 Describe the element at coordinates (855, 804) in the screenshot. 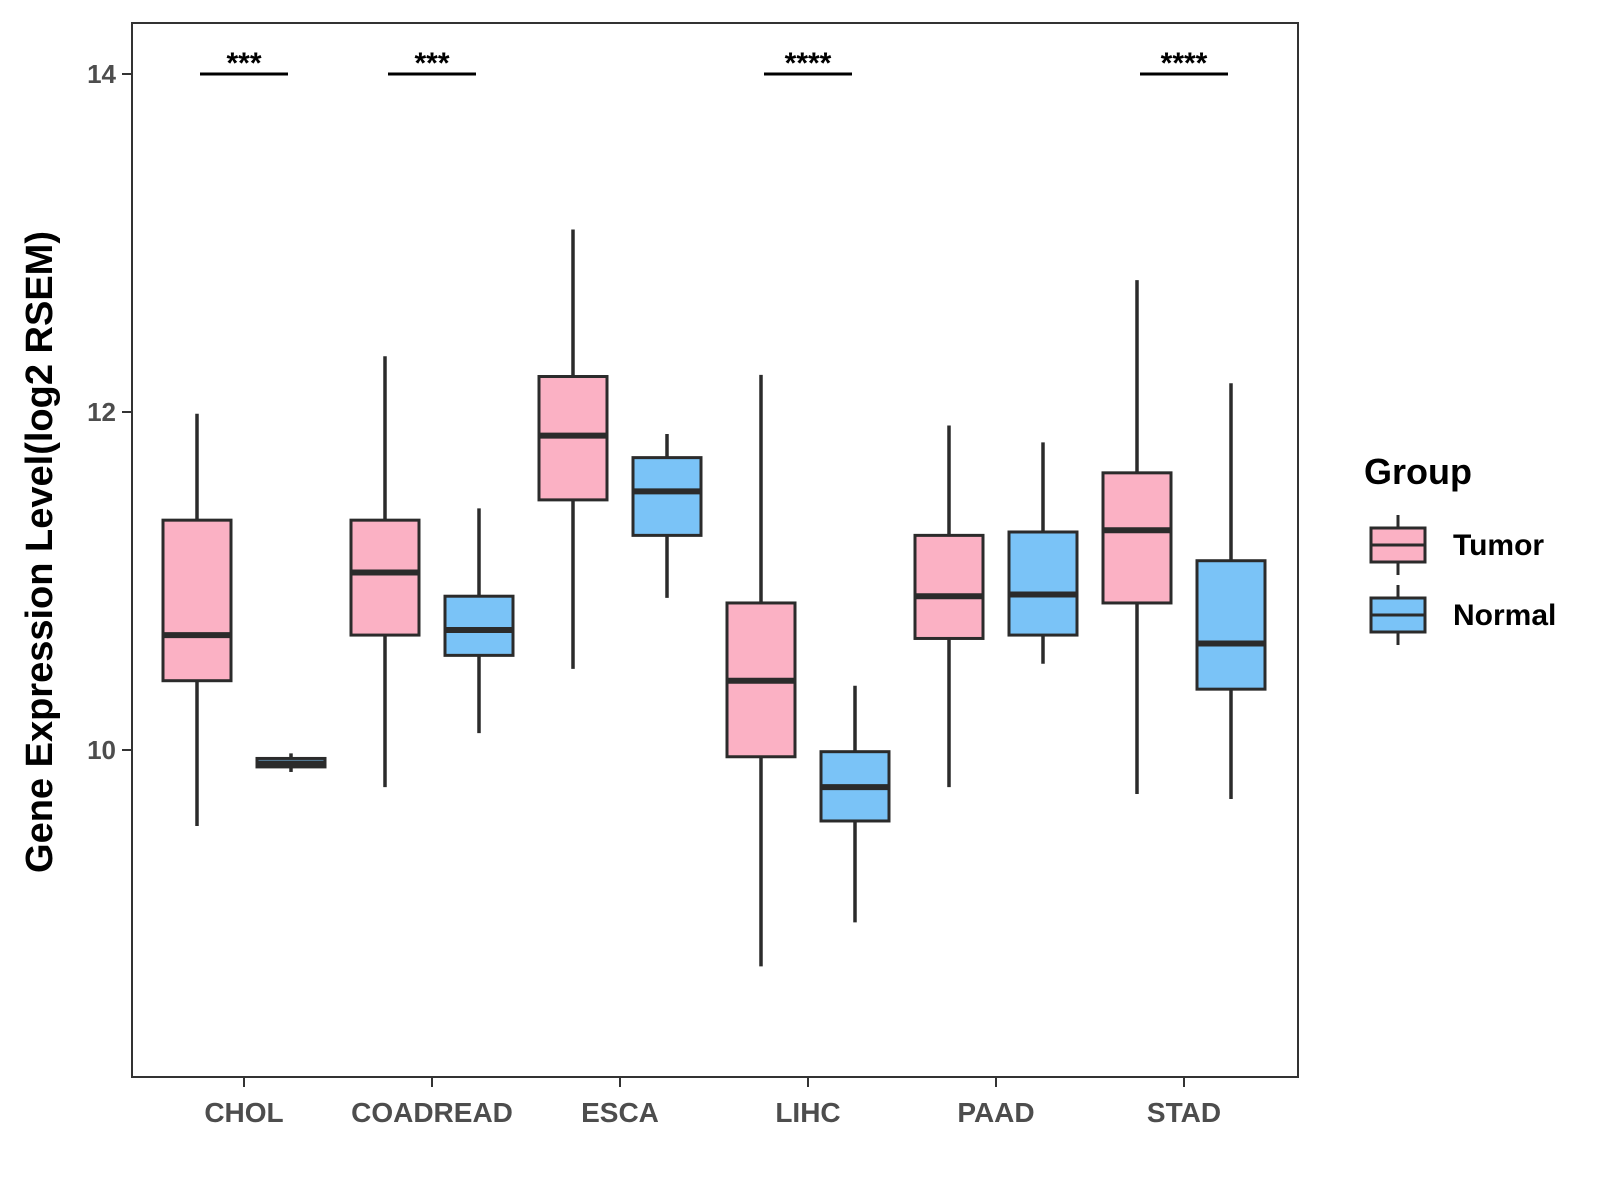

I see `box-normal-lihc` at that location.